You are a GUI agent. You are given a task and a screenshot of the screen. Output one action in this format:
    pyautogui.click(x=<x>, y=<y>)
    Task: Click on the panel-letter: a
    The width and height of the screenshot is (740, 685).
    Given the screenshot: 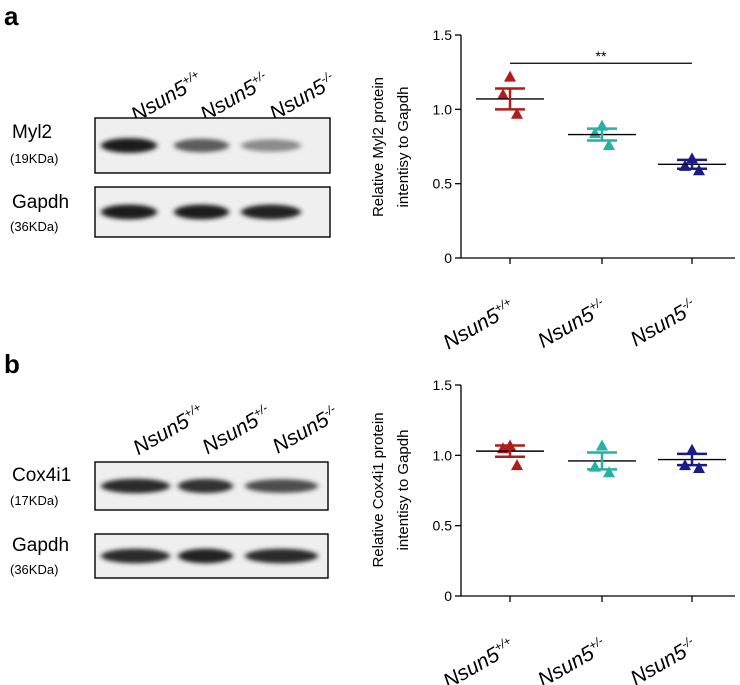 What is the action you would take?
    pyautogui.click(x=11, y=16)
    